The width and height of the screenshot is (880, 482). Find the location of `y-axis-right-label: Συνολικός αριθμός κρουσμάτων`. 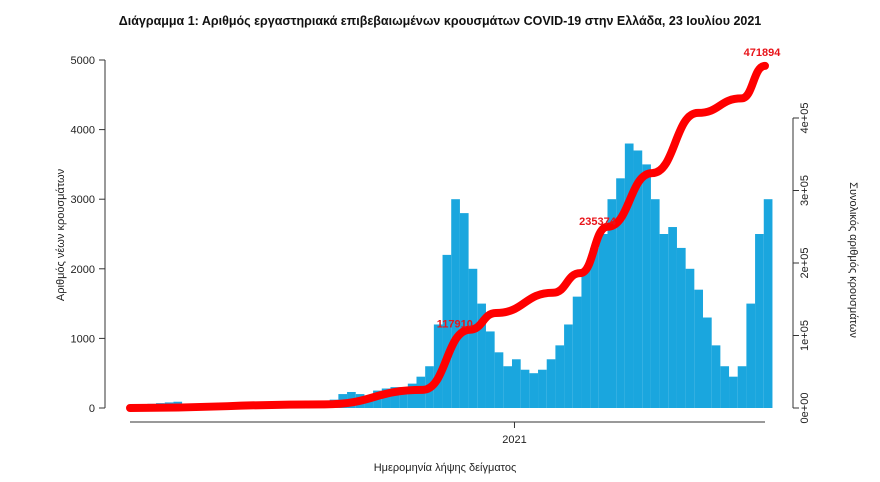

y-axis-right-label: Συνολικός αριθμός κρουσμάτων is located at coordinates (853, 260).